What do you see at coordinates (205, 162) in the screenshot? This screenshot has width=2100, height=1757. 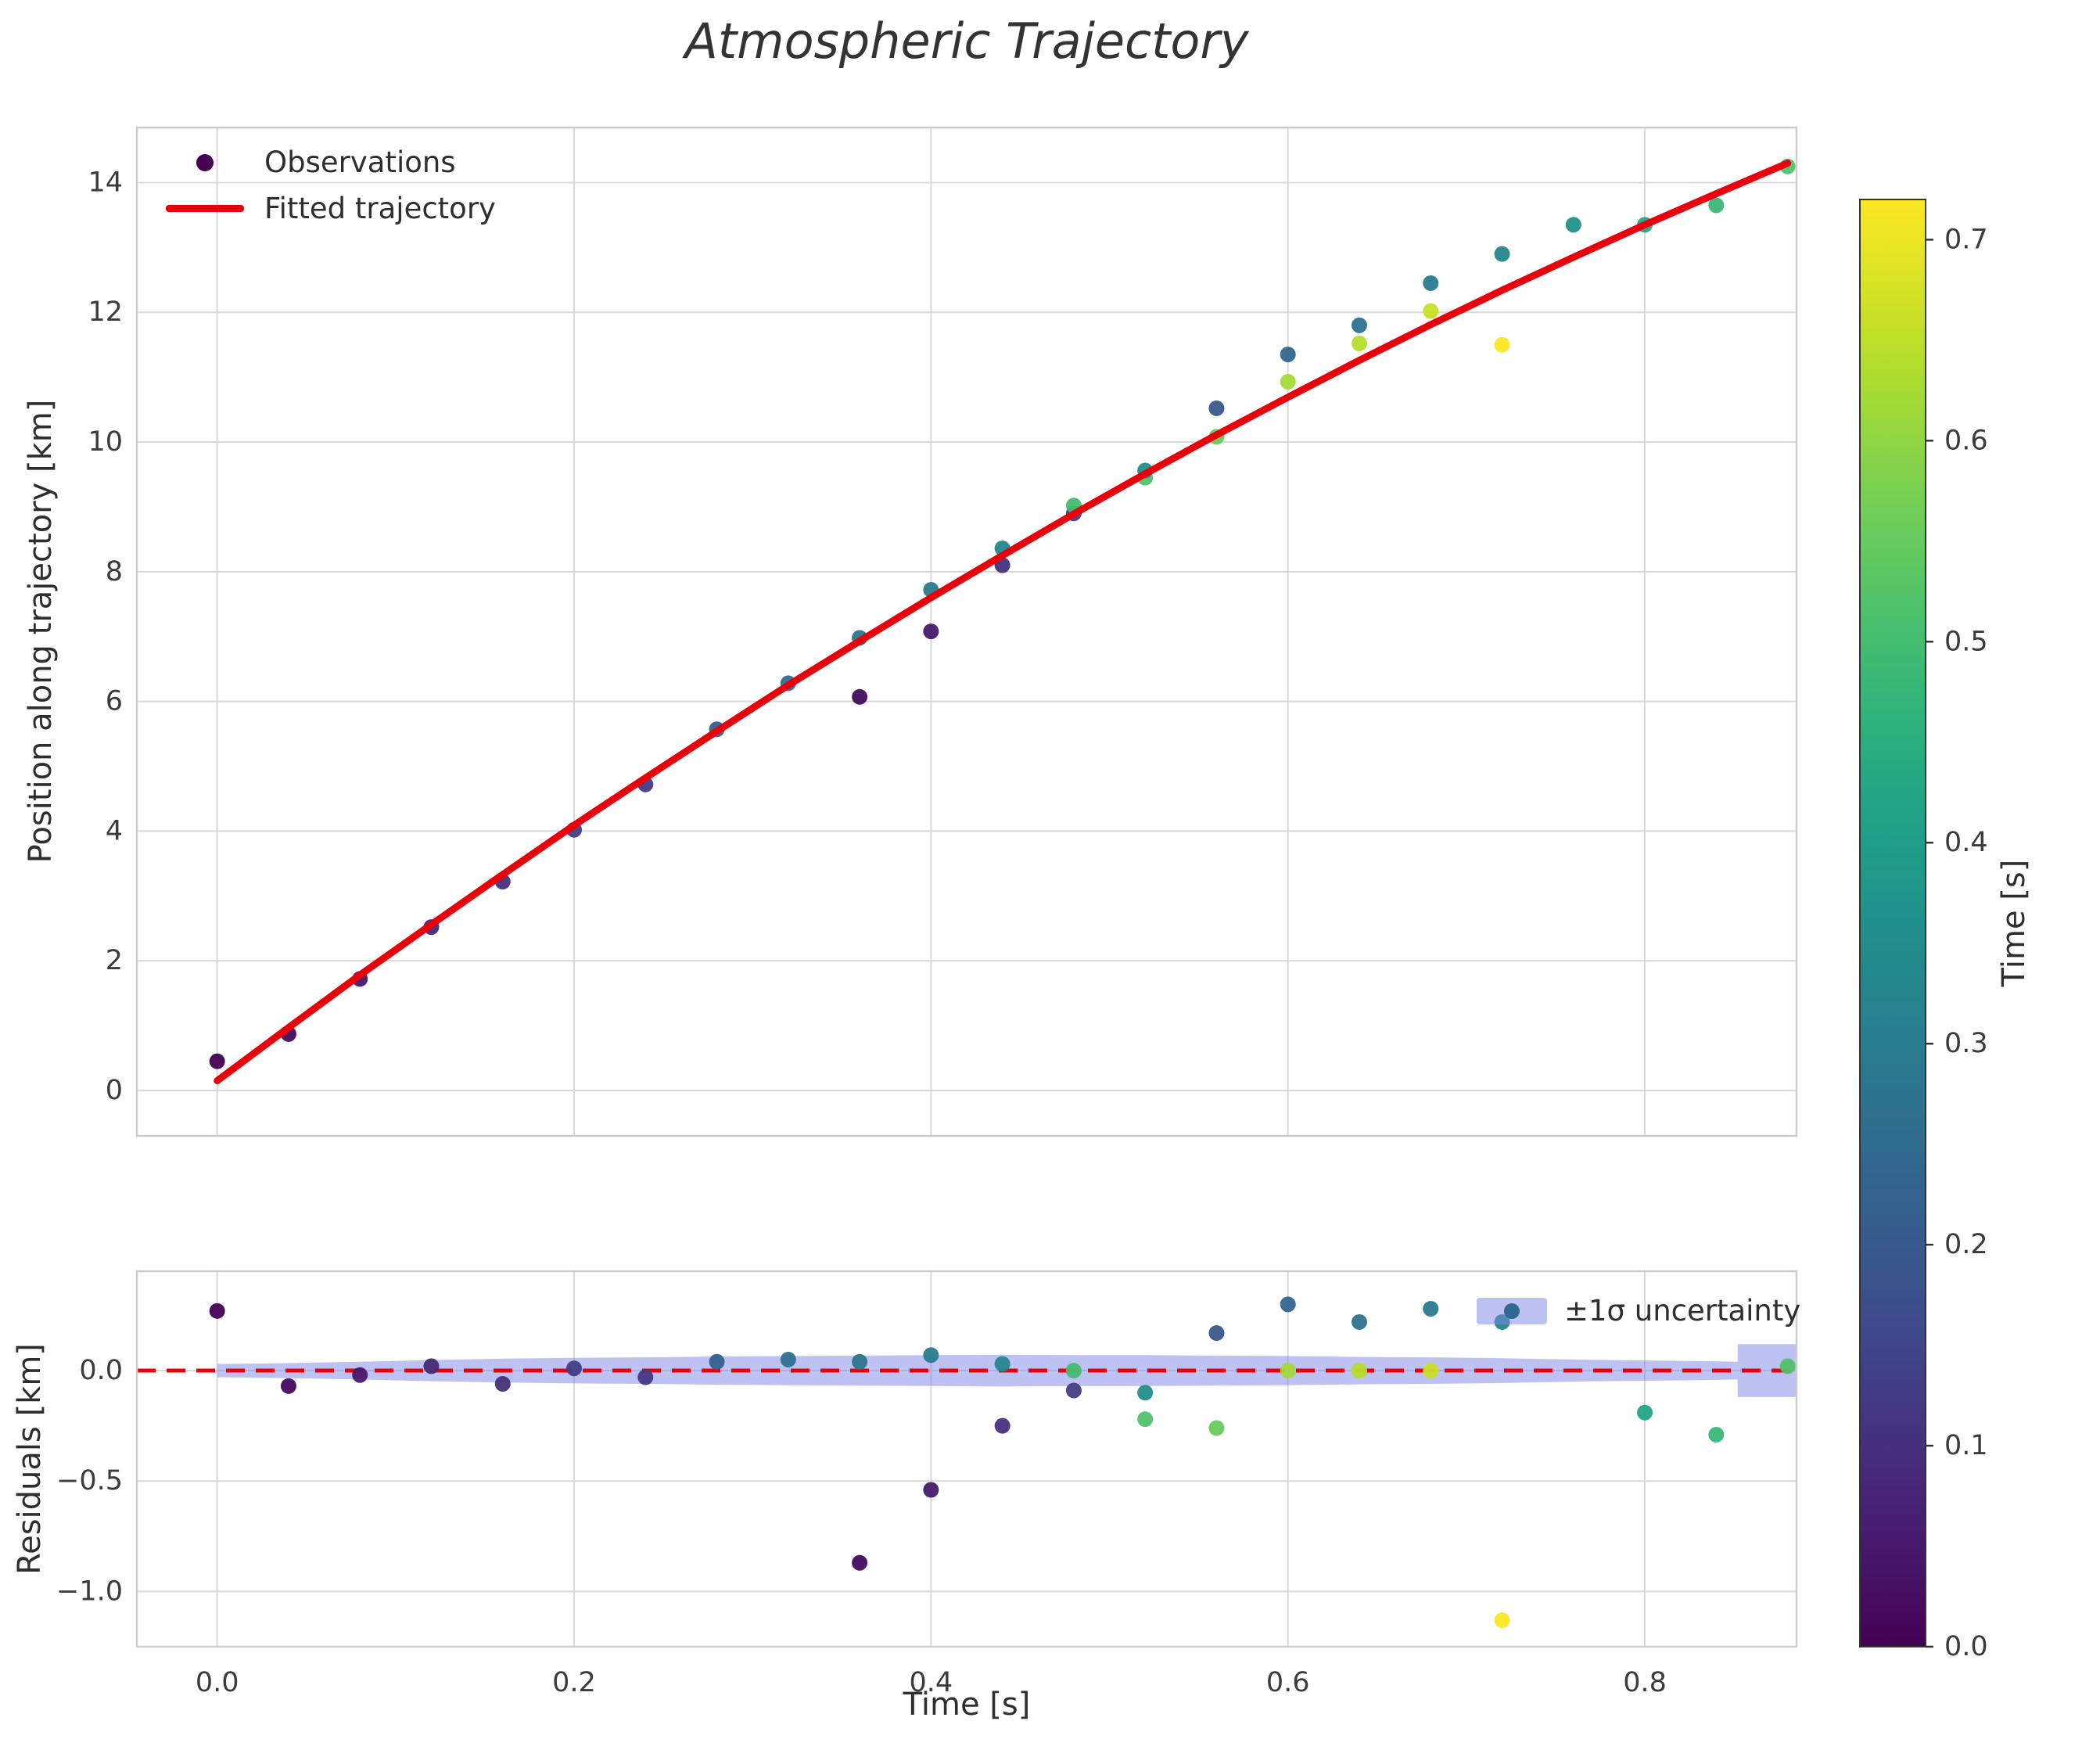 I see `observations-marker-icon` at bounding box center [205, 162].